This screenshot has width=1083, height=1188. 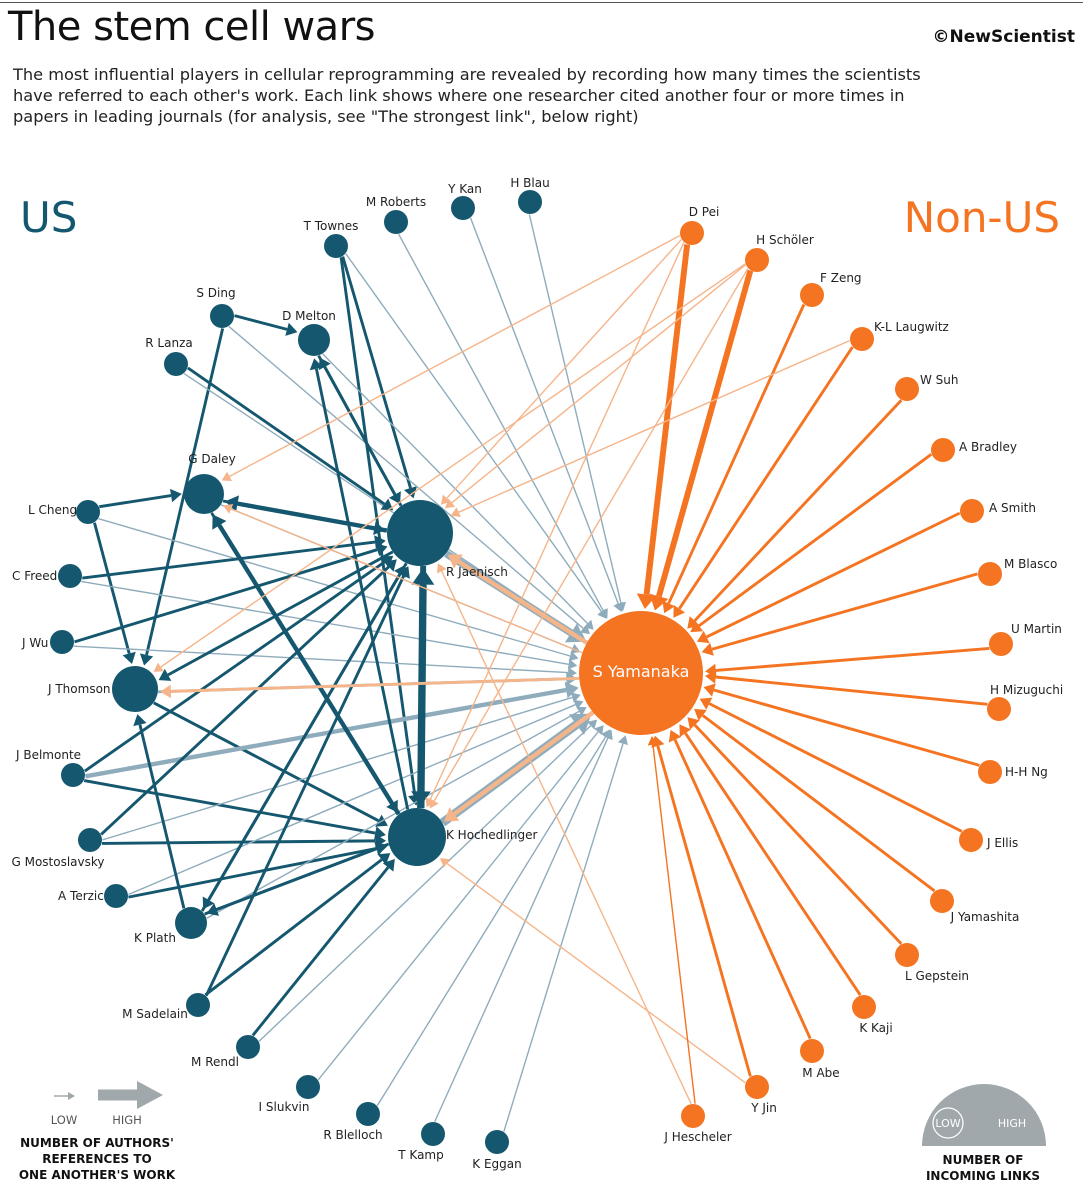 What do you see at coordinates (911, 327) in the screenshot?
I see `node-label-klaugwitz: K-L Laugwitz` at bounding box center [911, 327].